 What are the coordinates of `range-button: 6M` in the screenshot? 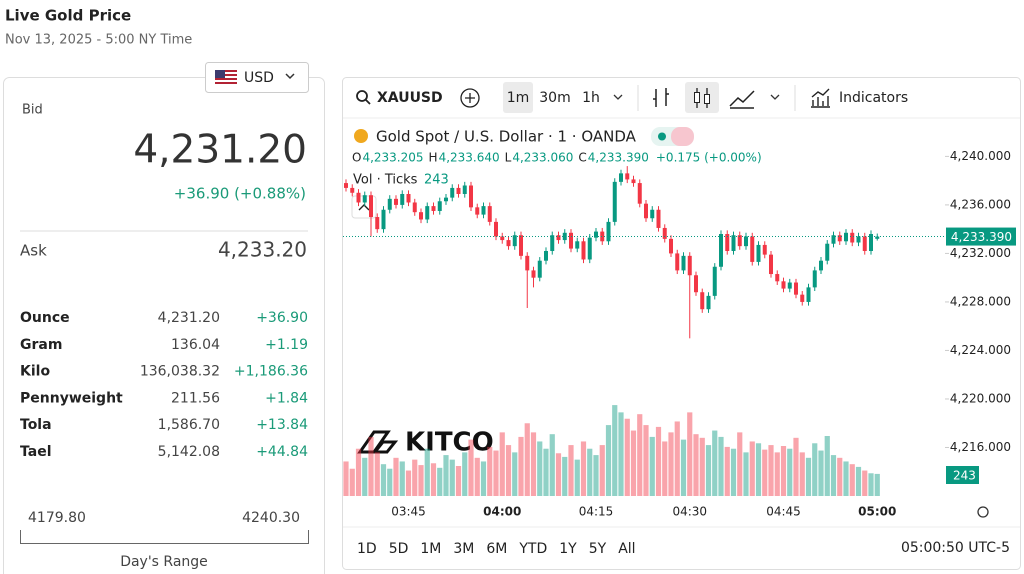 It's located at (496, 549).